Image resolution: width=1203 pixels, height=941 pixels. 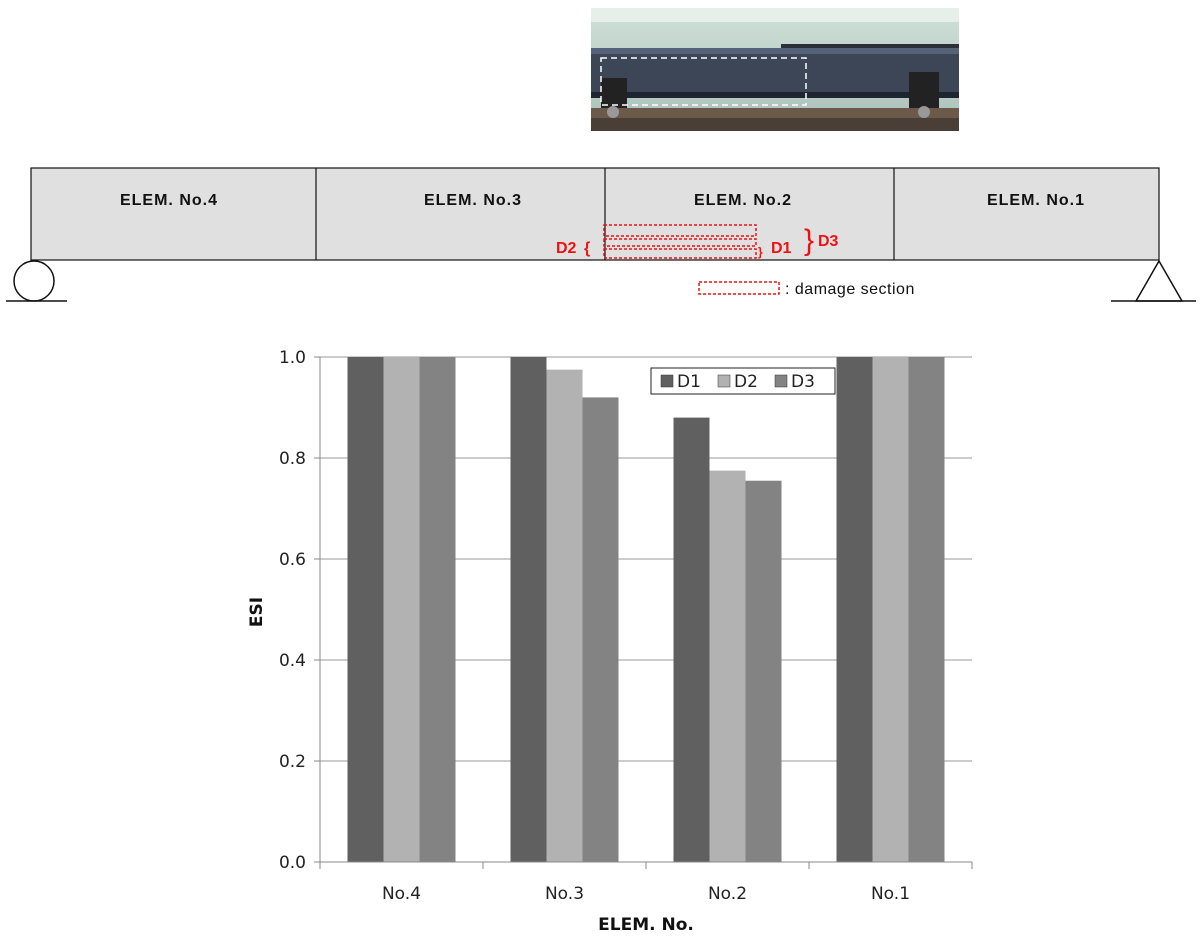 What do you see at coordinates (587, 248) in the screenshot?
I see `brace-d2: {` at bounding box center [587, 248].